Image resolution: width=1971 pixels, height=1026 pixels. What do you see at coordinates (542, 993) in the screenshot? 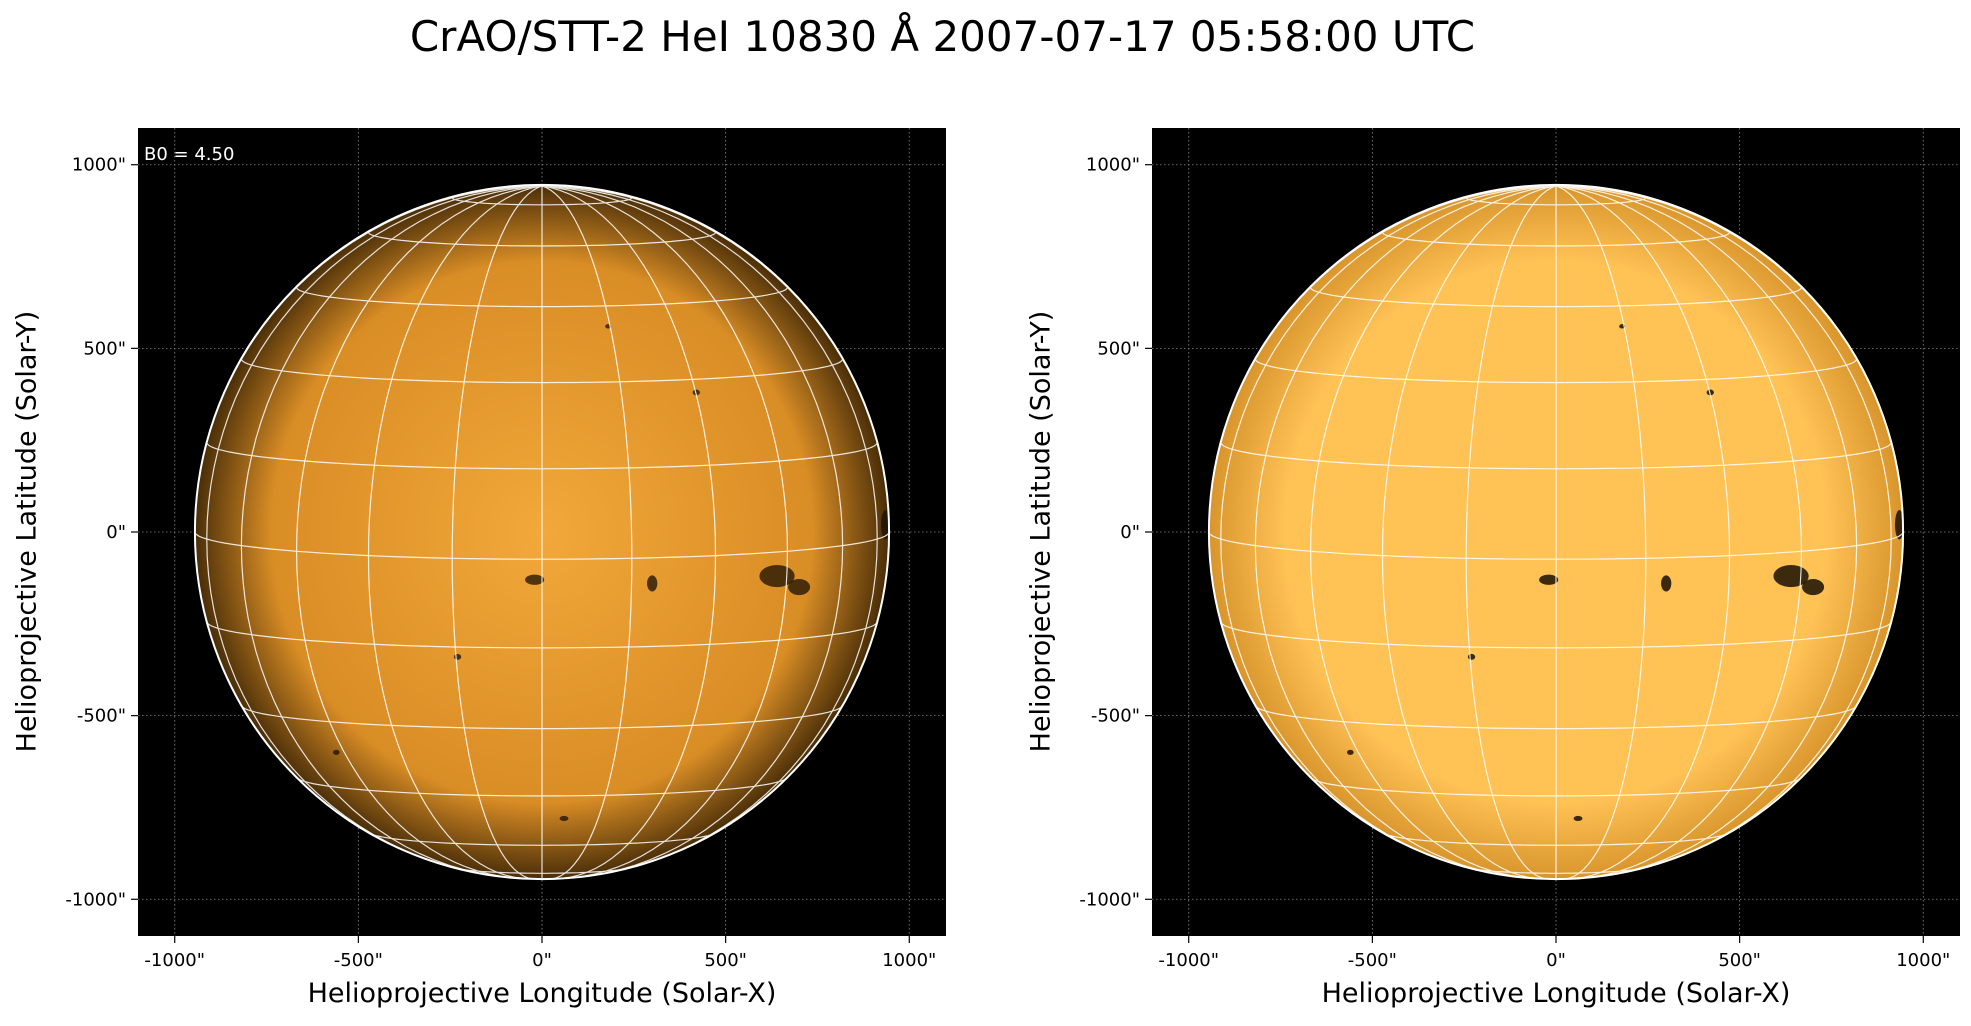
I see `left-x-axis-label: Helioprojective Longitude (Solar-X)` at bounding box center [542, 993].